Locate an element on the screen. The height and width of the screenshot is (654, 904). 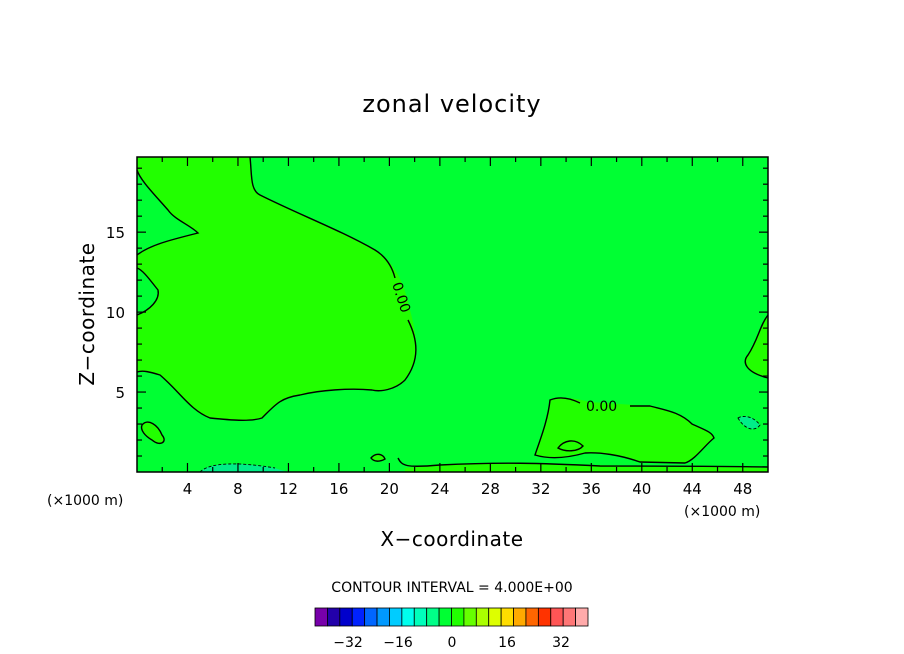
x-axis-label: X−coordinate is located at coordinates (451, 539).